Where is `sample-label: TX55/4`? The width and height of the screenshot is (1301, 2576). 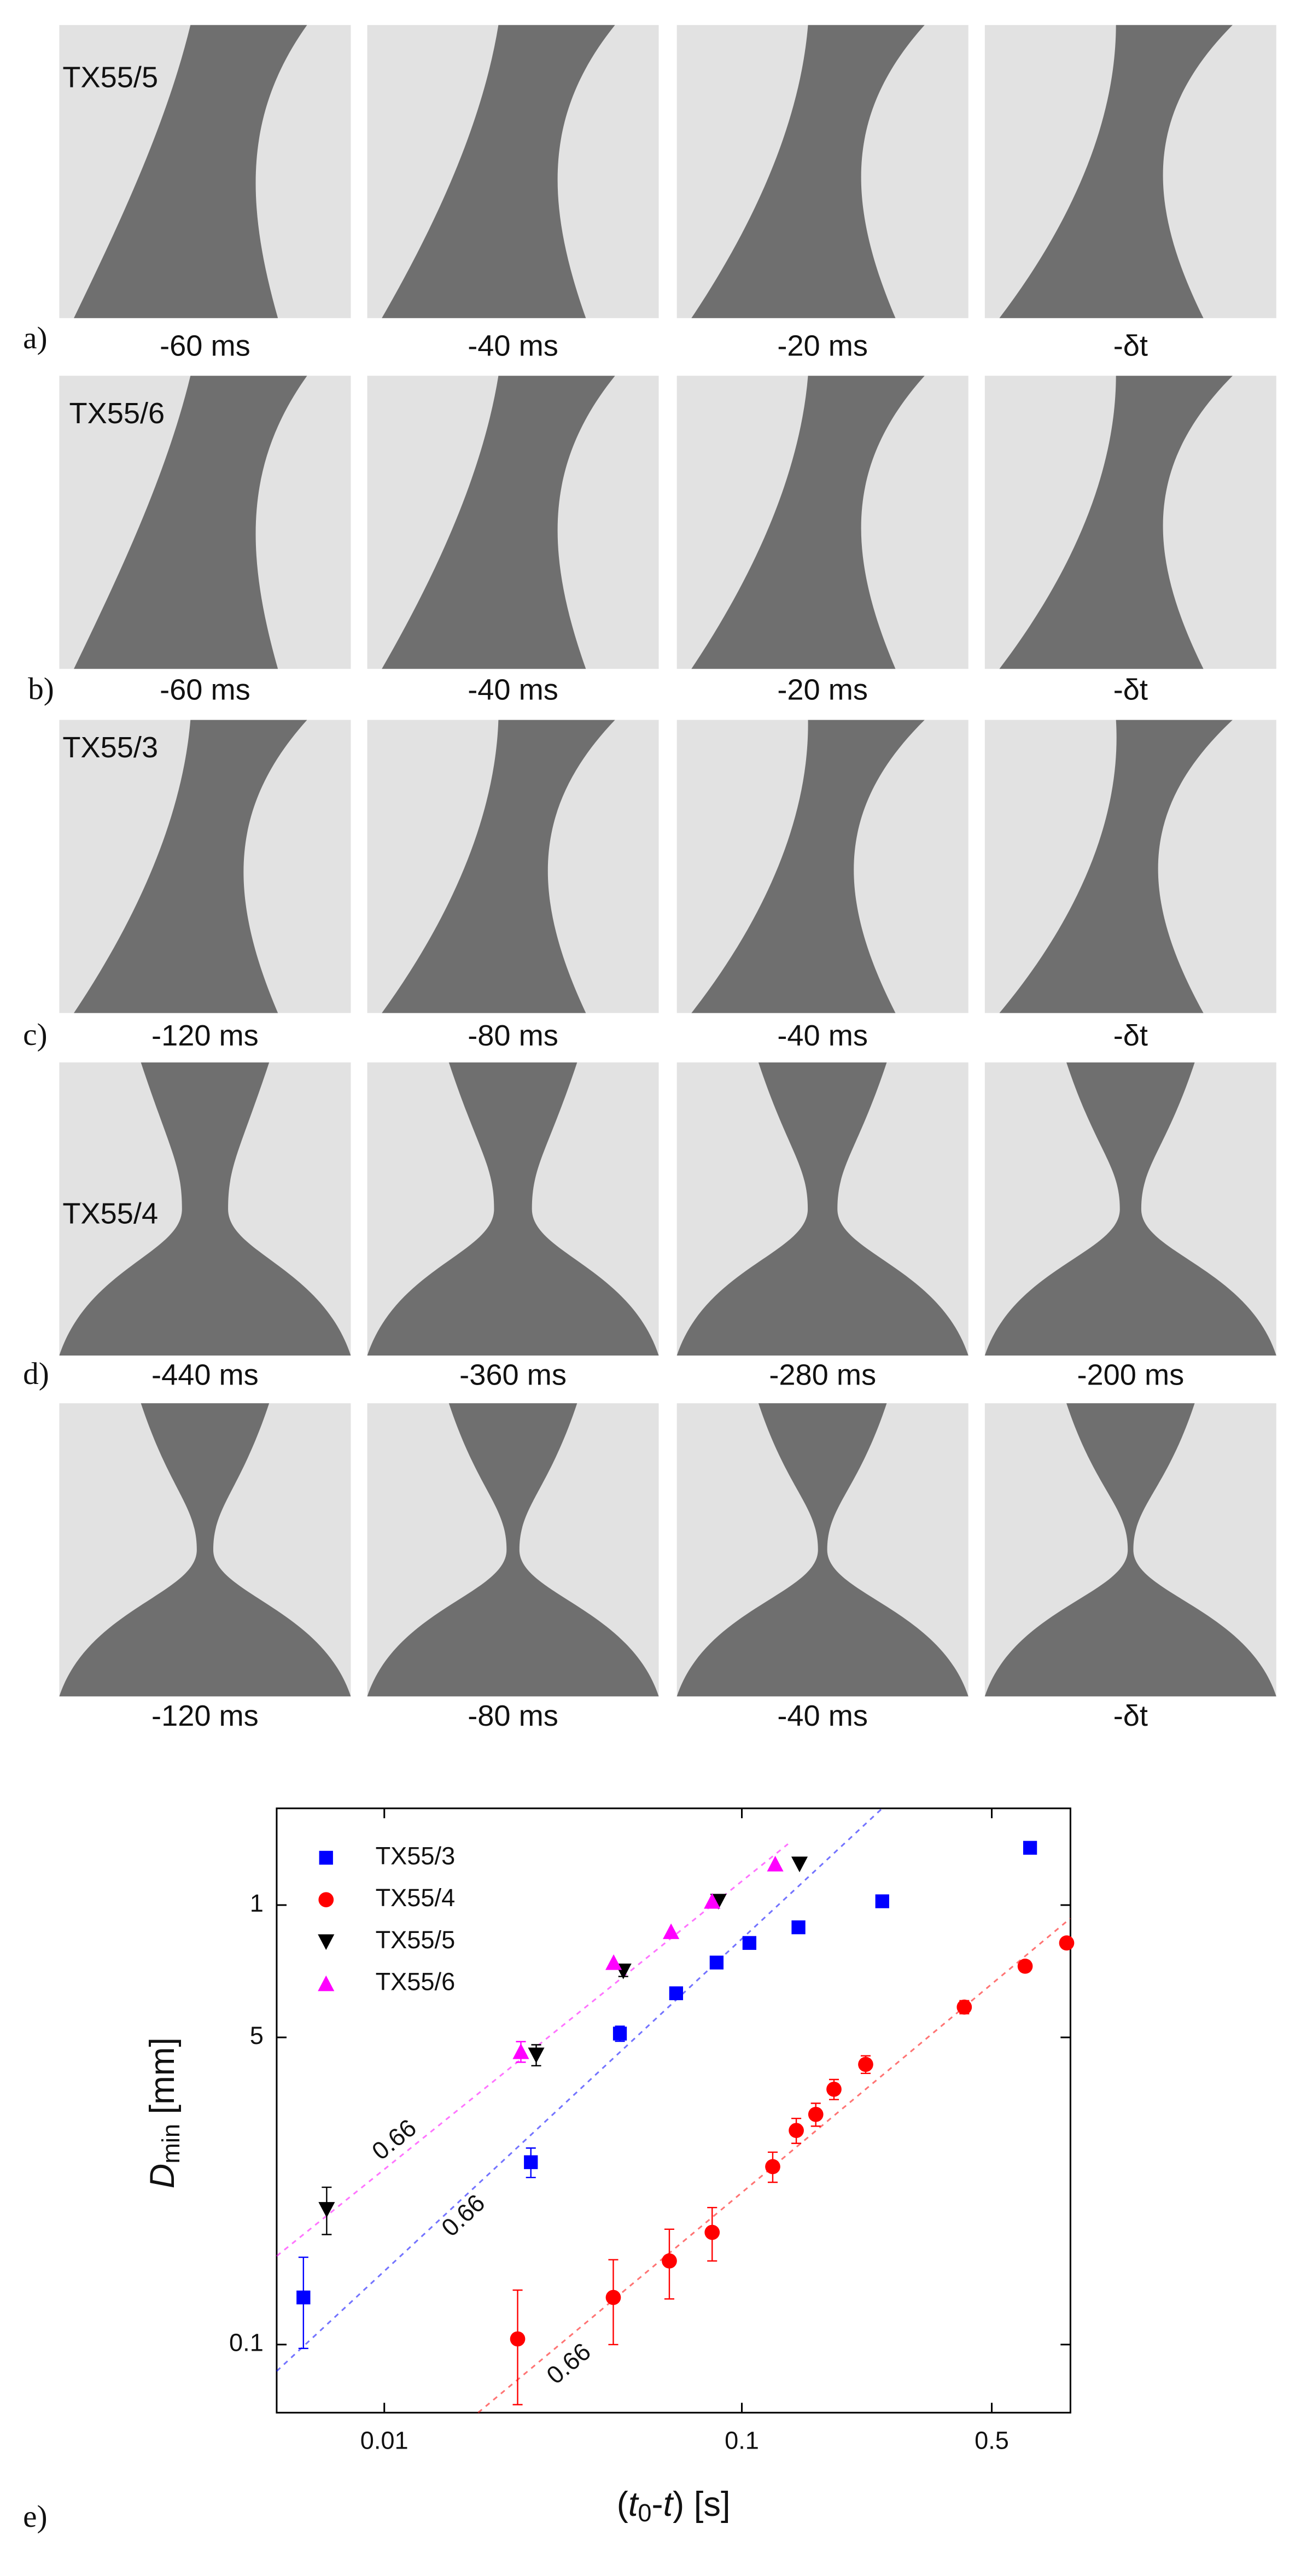
sample-label: TX55/4 is located at coordinates (110, 1213).